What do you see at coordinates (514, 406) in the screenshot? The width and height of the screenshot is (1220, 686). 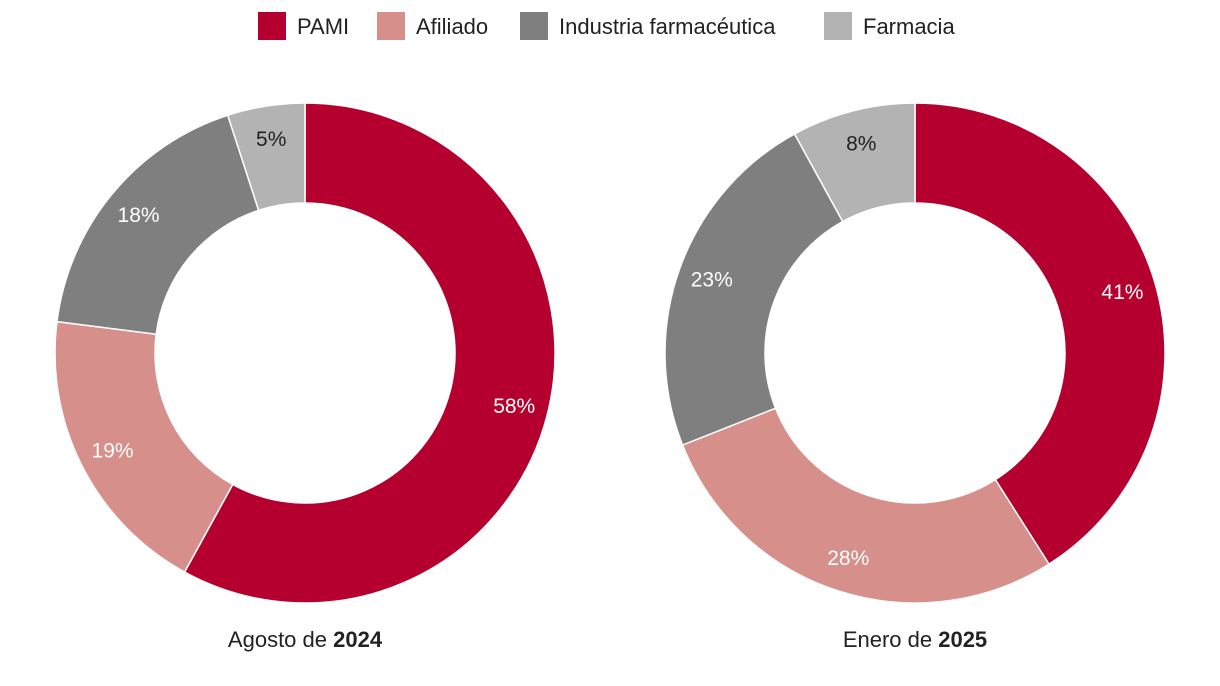 I see `slice-label-pami: 58%` at bounding box center [514, 406].